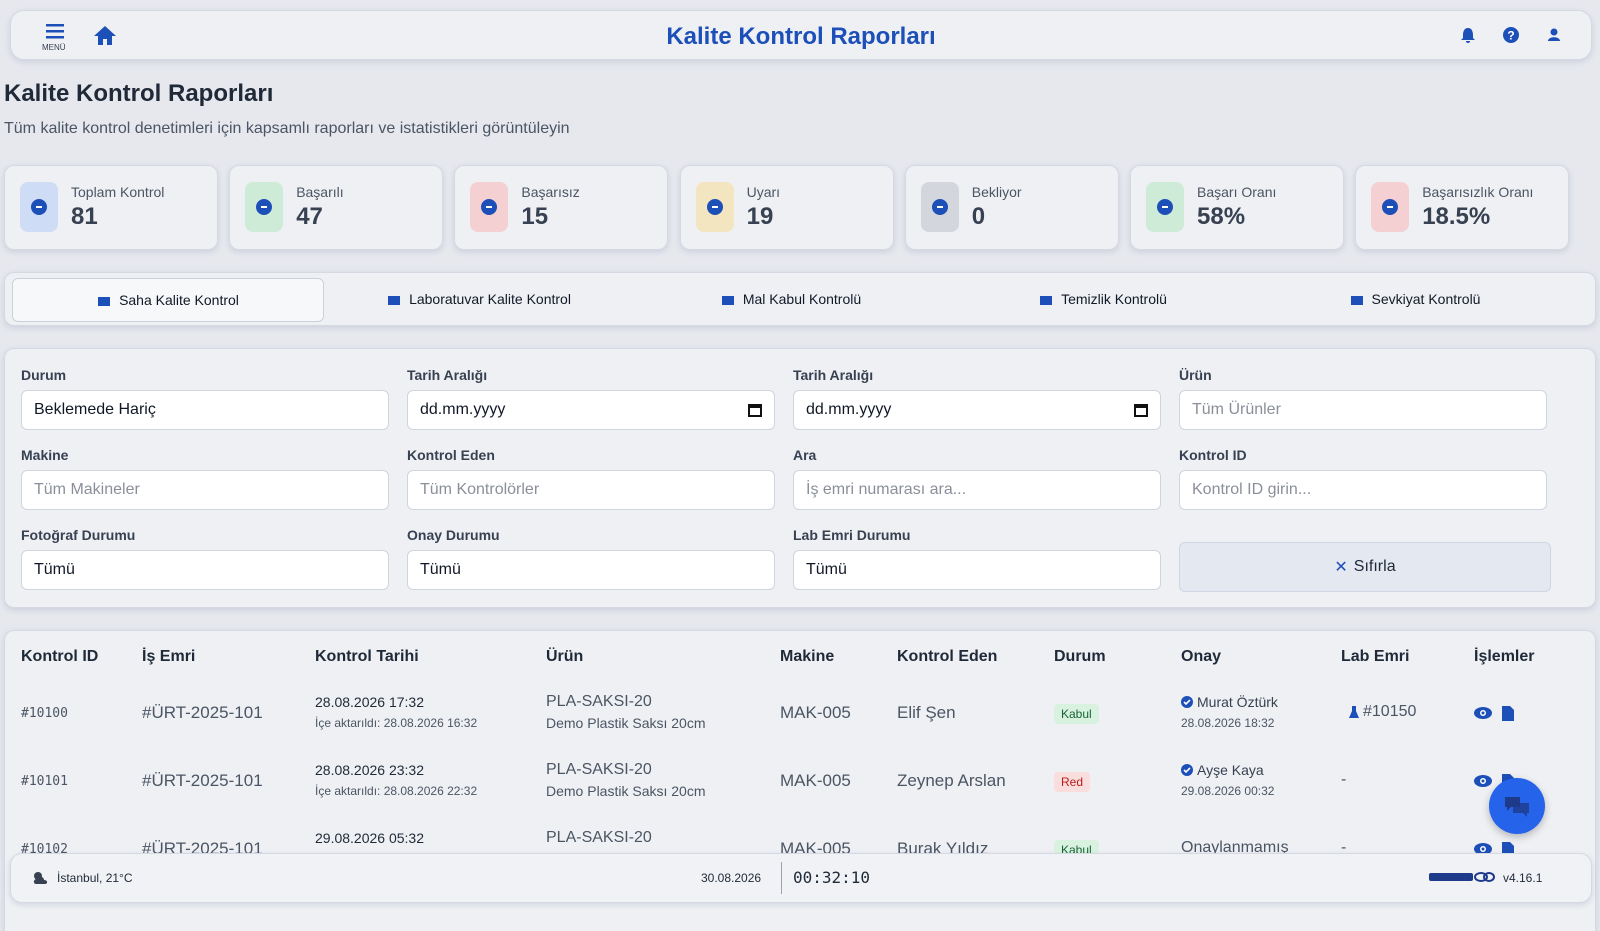 The image size is (1600, 931). Describe the element at coordinates (1195, 375) in the screenshot. I see `filter-label: Ürün` at that location.